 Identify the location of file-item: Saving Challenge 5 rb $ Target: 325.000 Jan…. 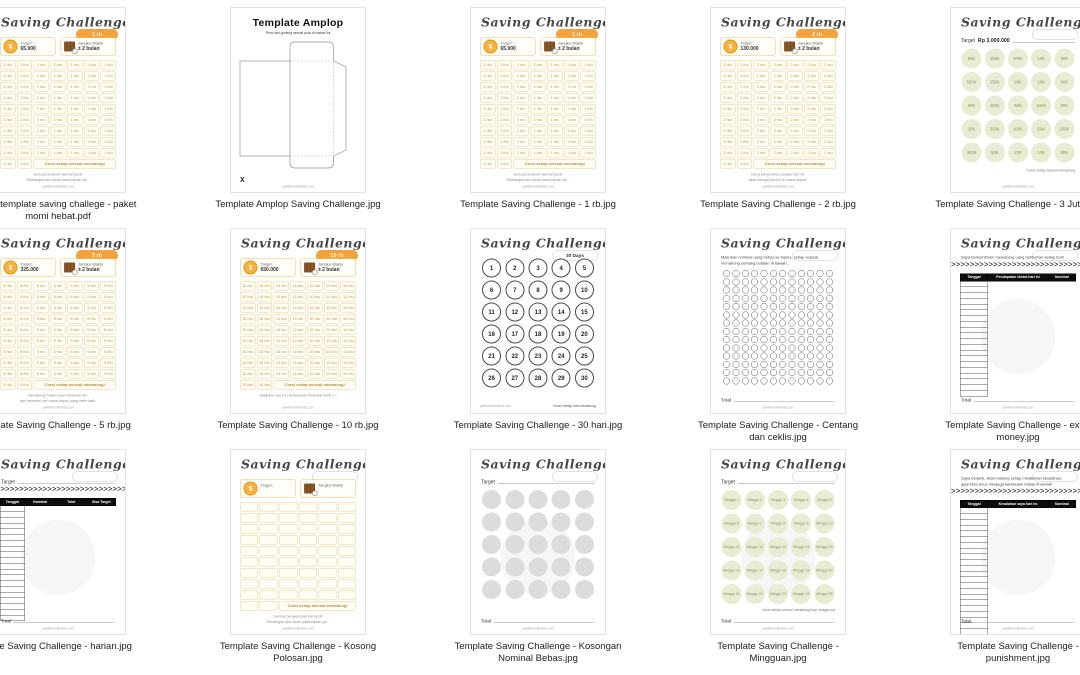
(89, 331).